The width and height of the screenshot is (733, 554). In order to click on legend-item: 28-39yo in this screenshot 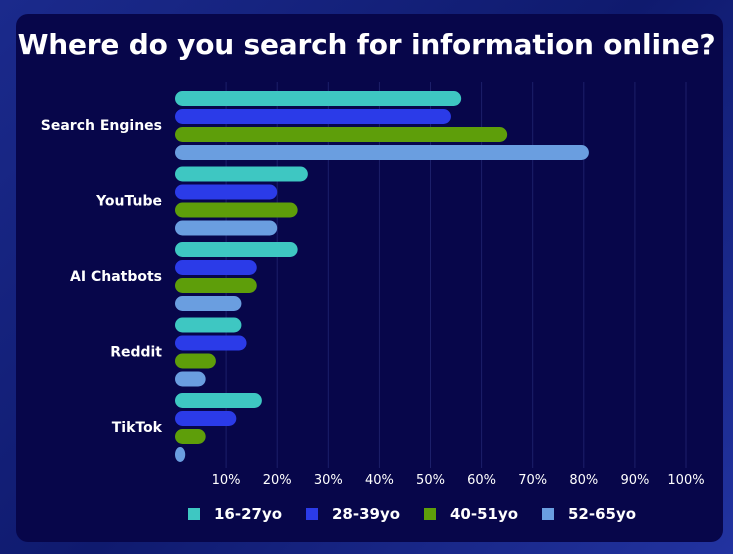, I will do `click(365, 514)`.